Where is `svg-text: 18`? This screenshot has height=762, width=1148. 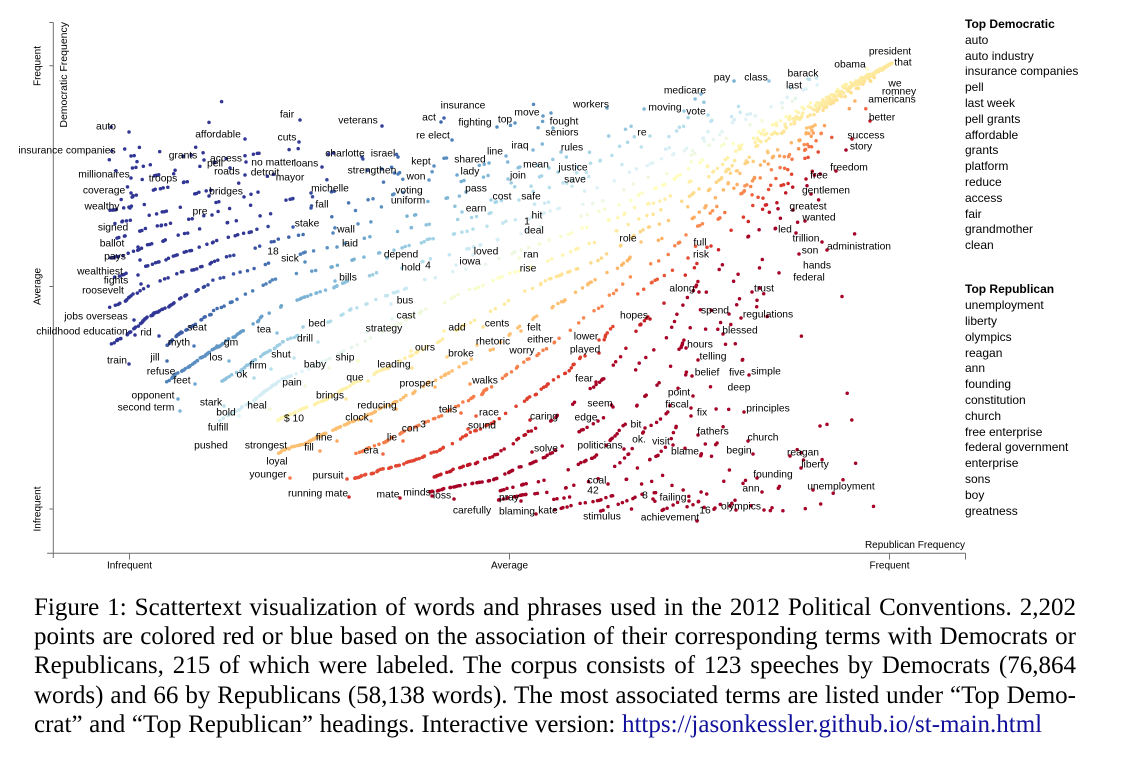 svg-text: 18 is located at coordinates (273, 252).